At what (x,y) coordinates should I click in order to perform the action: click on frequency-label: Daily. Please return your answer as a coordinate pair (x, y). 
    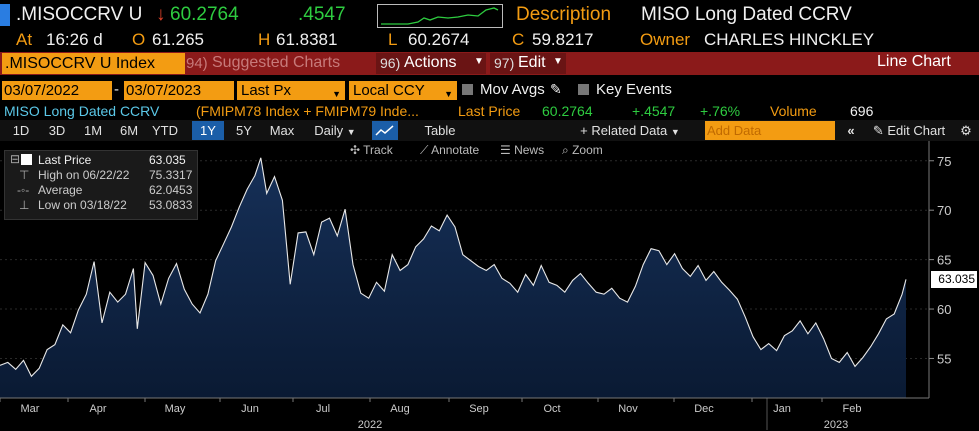
    Looking at the image, I should click on (329, 130).